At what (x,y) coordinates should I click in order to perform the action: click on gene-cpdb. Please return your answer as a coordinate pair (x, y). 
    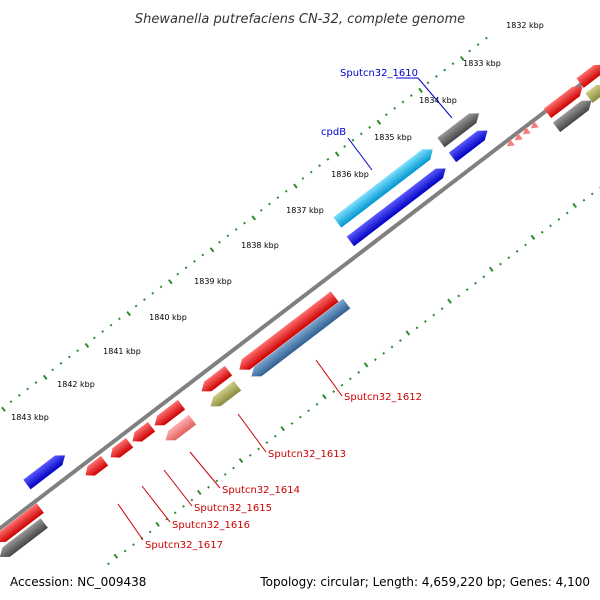
    Looking at the image, I should click on (384, 186).